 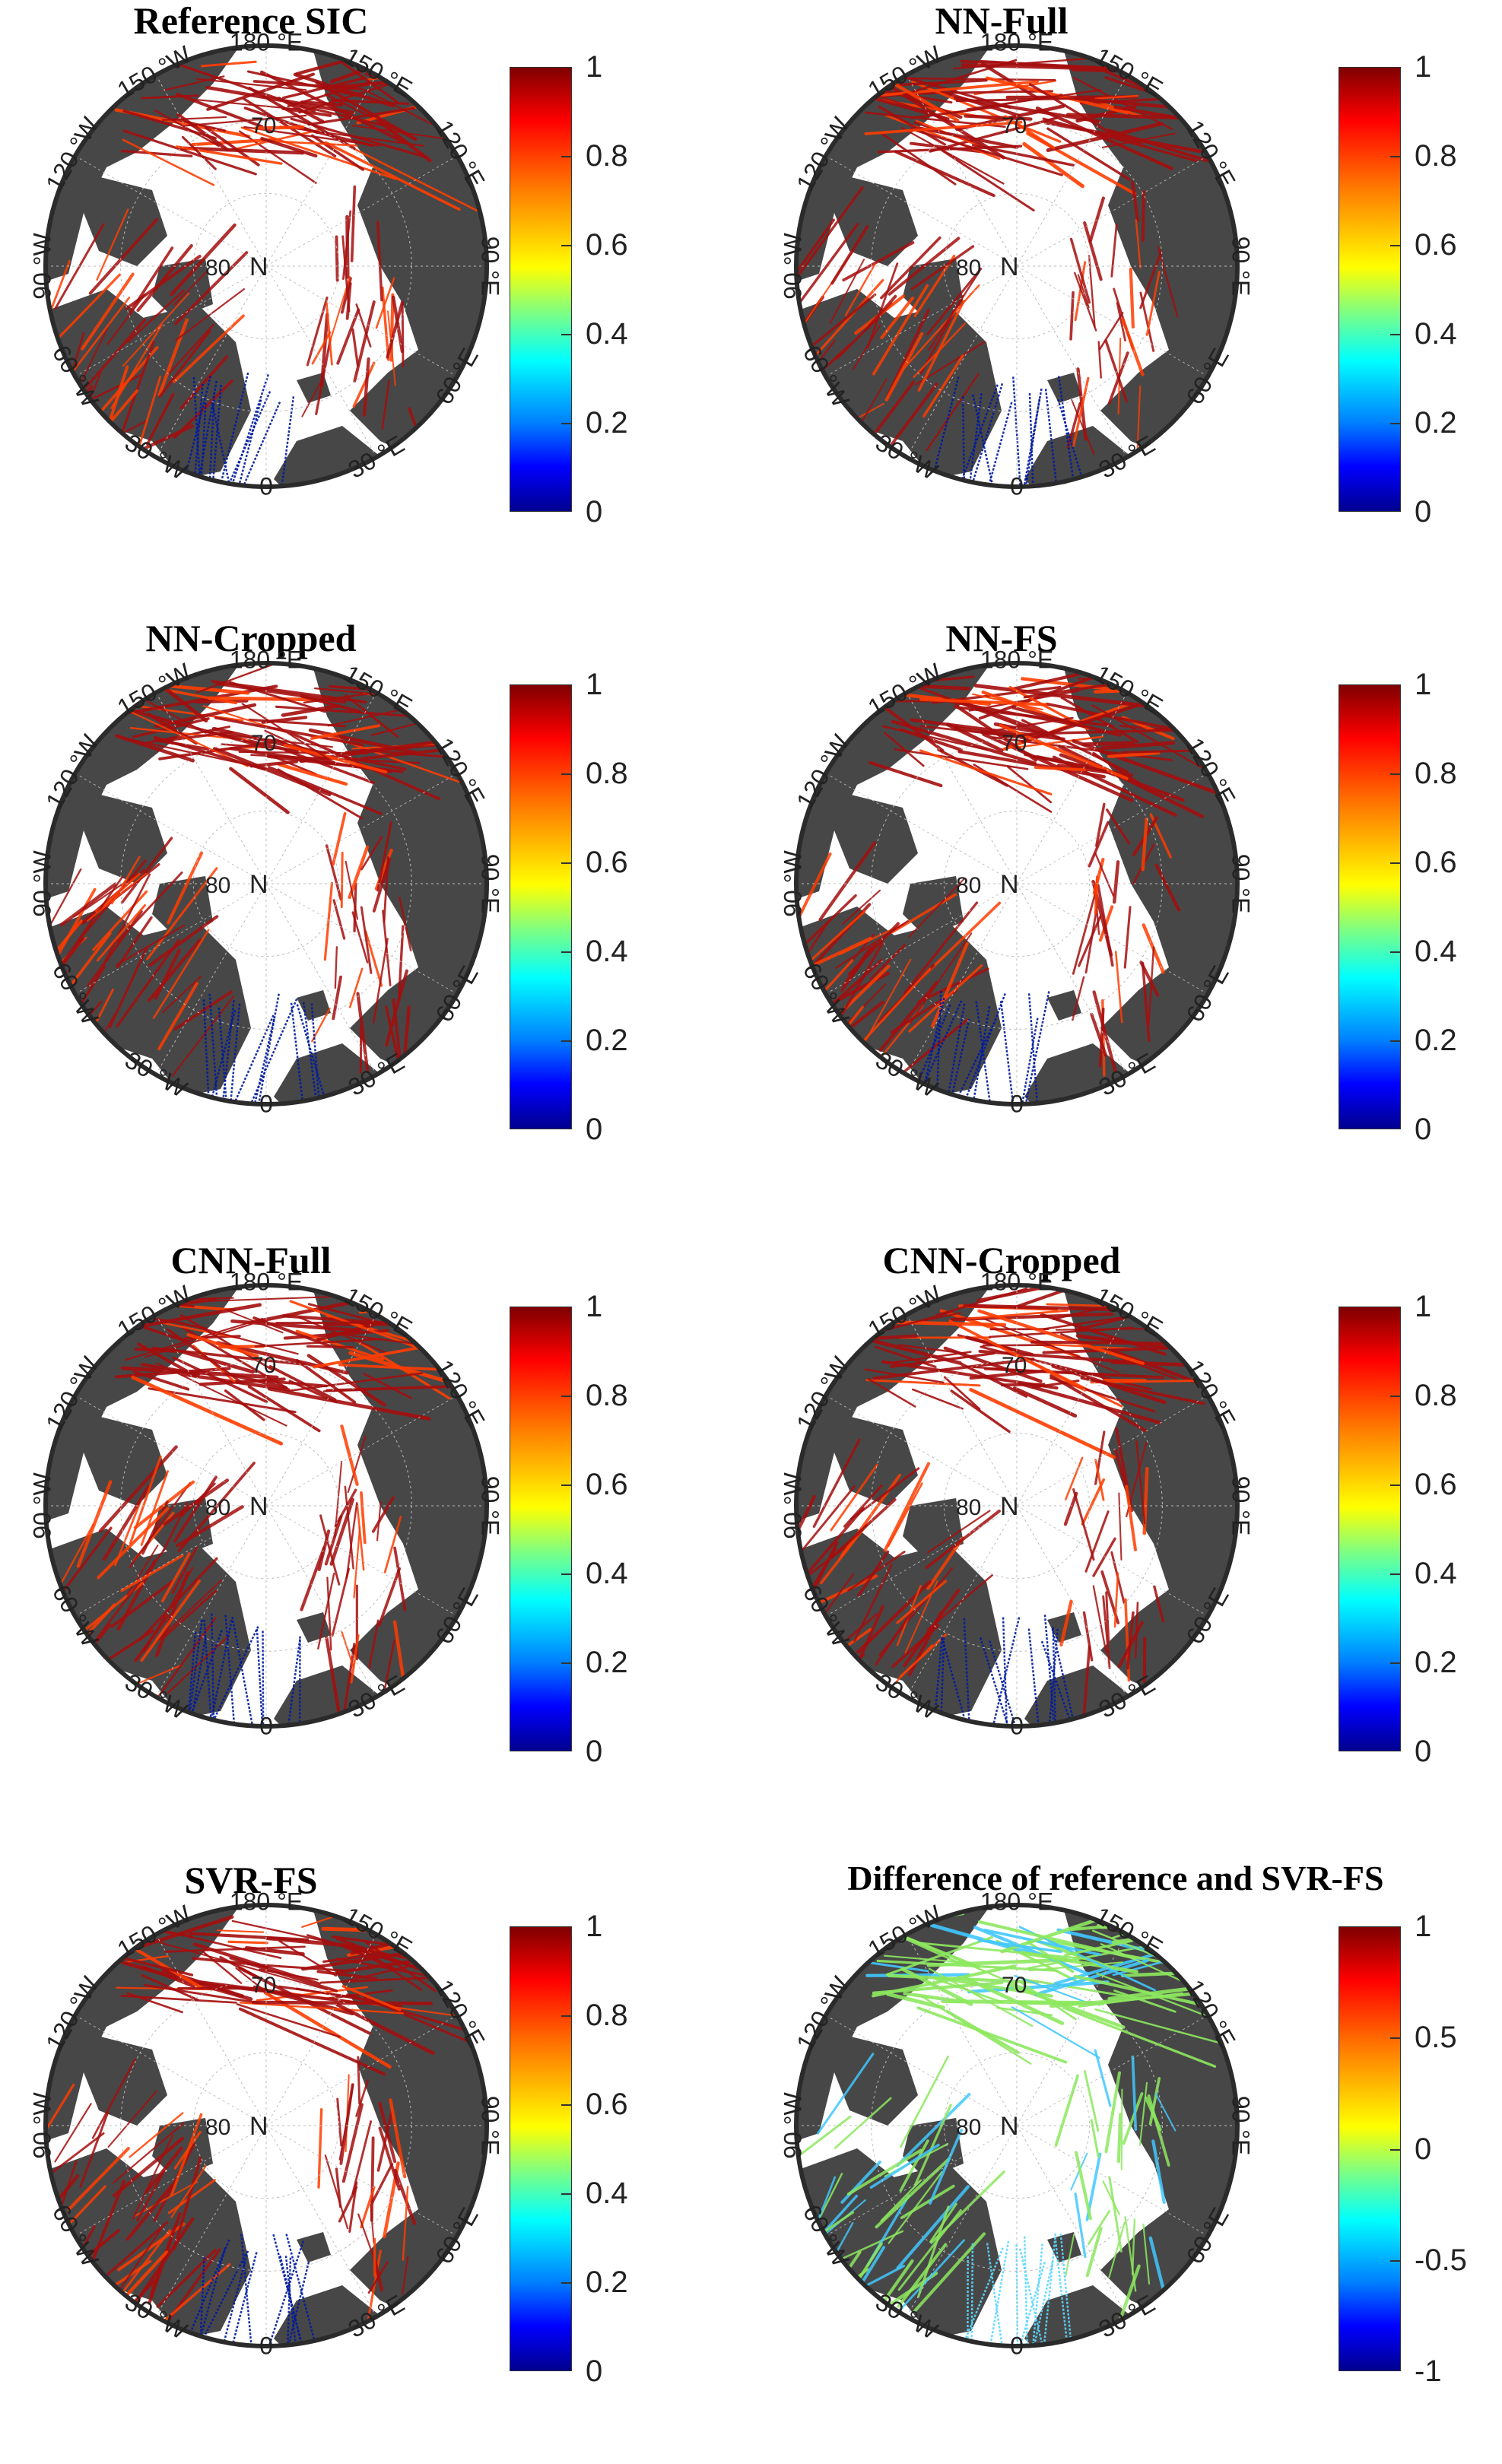 What do you see at coordinates (1441, 2260) in the screenshot?
I see `colorbar-tick-label: -0.5` at bounding box center [1441, 2260].